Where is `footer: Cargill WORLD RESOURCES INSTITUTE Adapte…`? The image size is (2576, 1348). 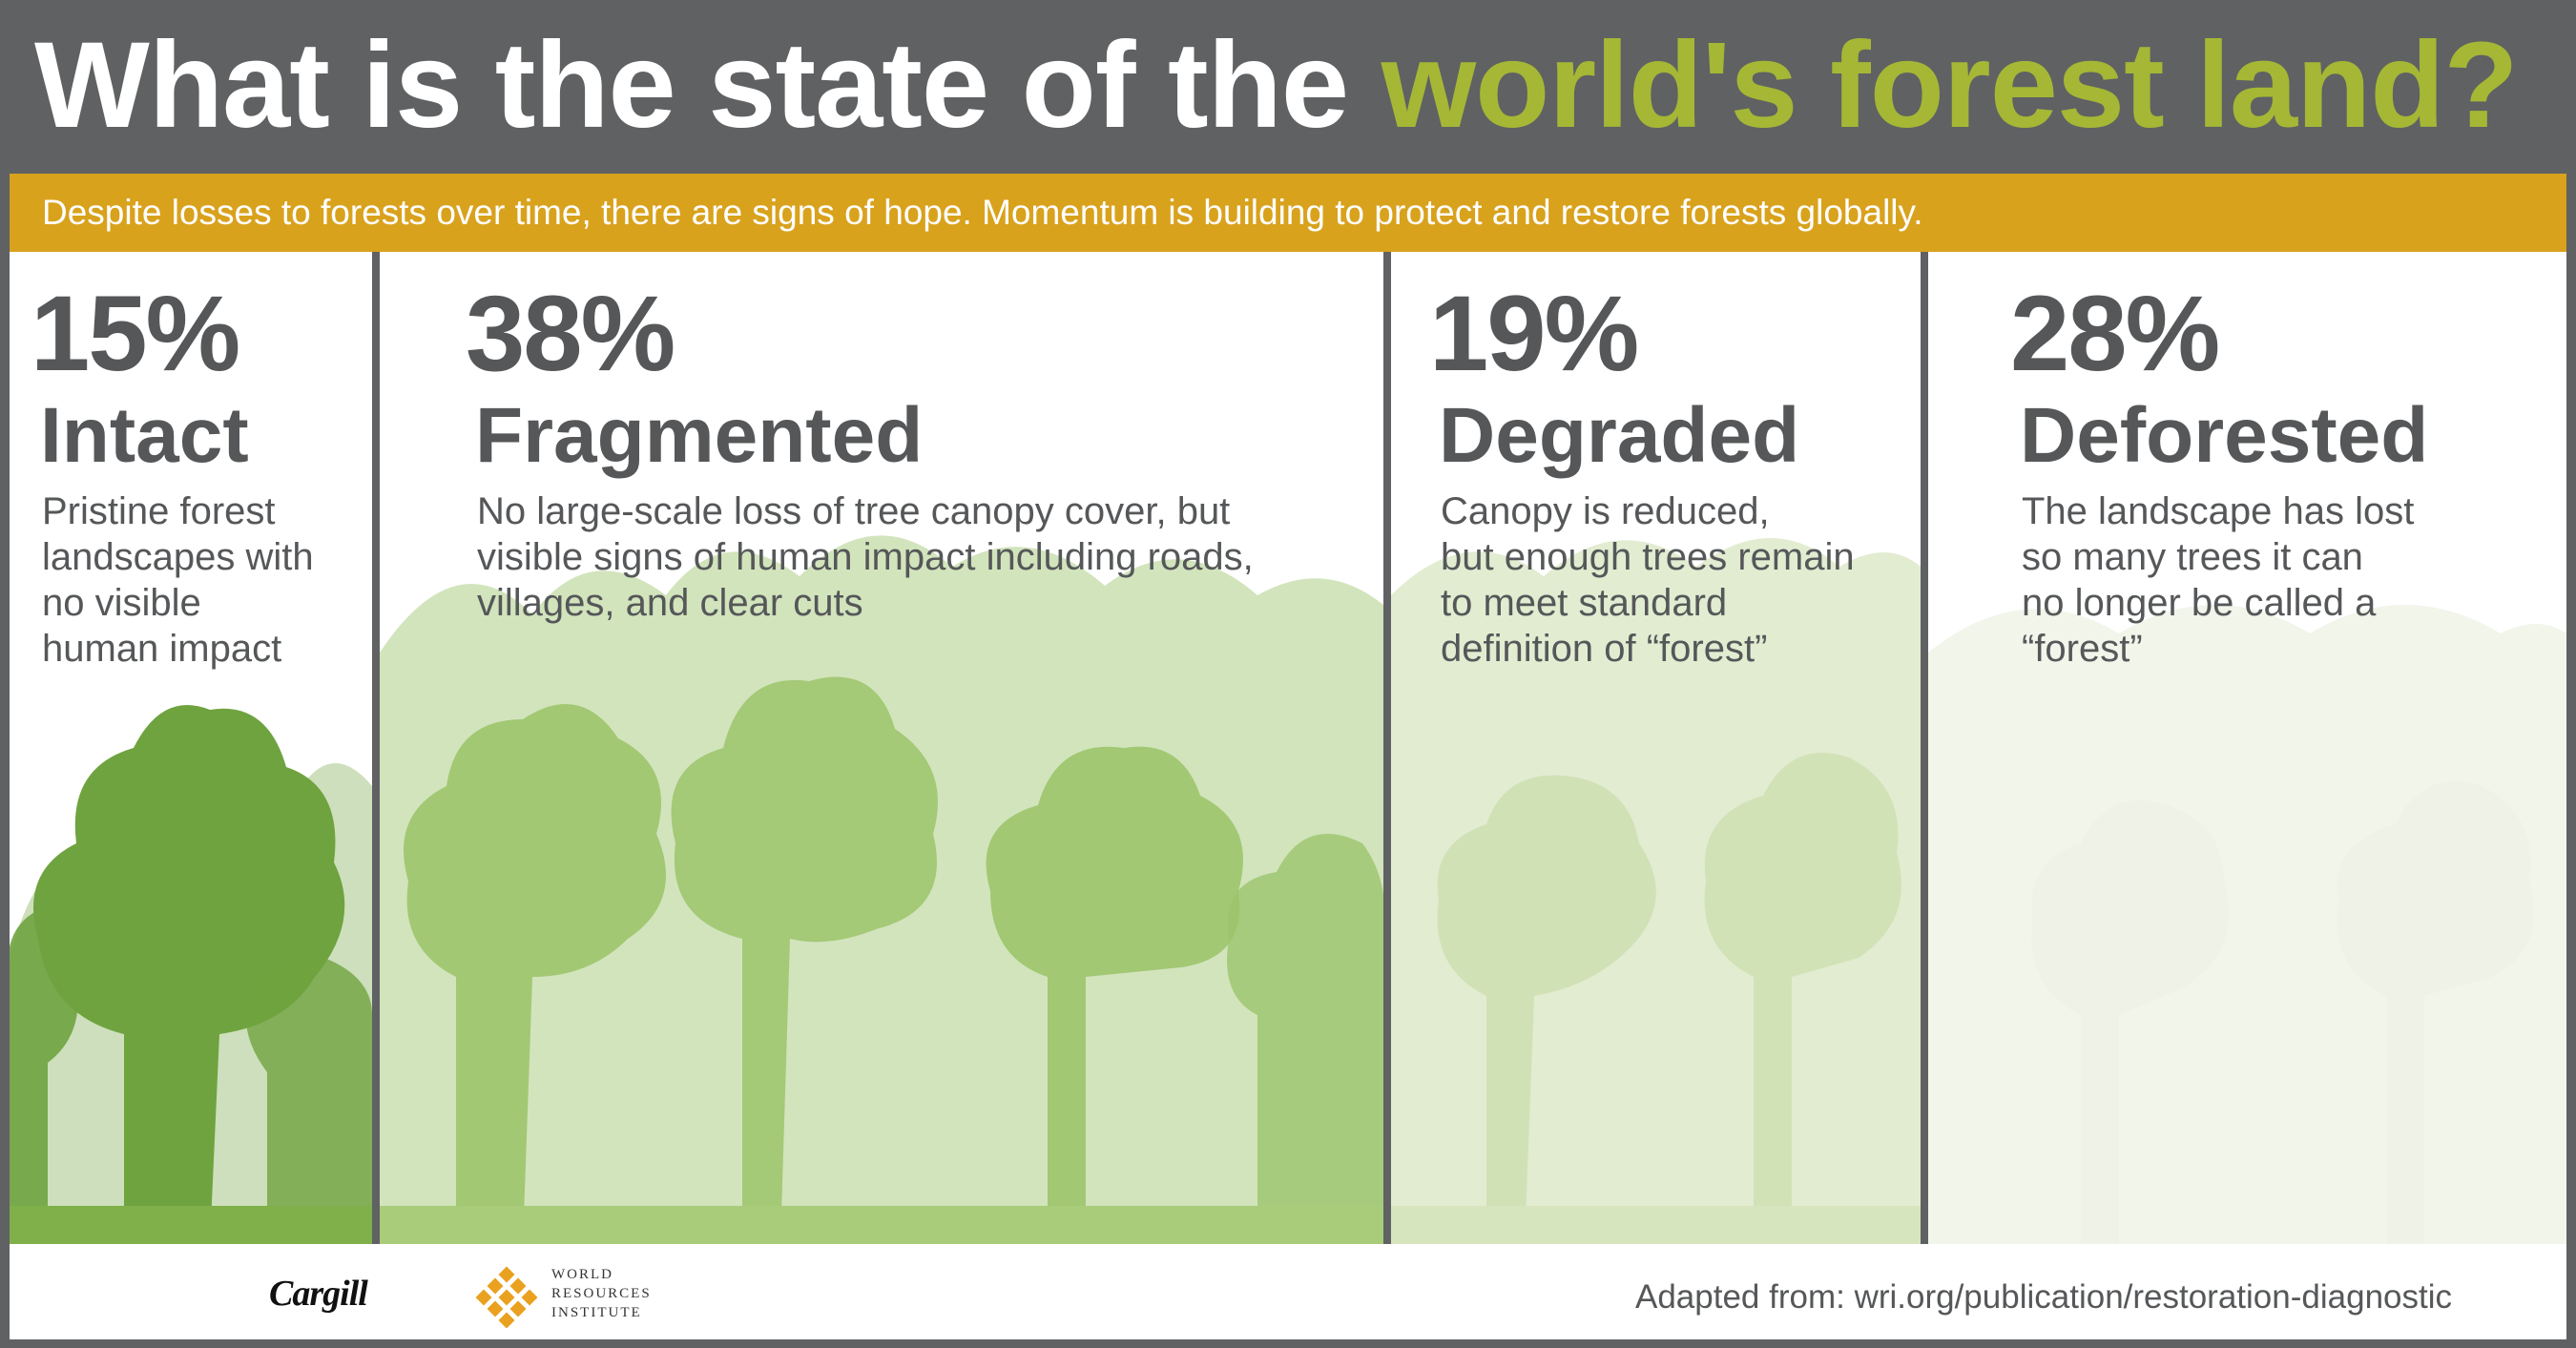 footer: Cargill WORLD RESOURCES INSTITUTE Adapte… is located at coordinates (1288, 1291).